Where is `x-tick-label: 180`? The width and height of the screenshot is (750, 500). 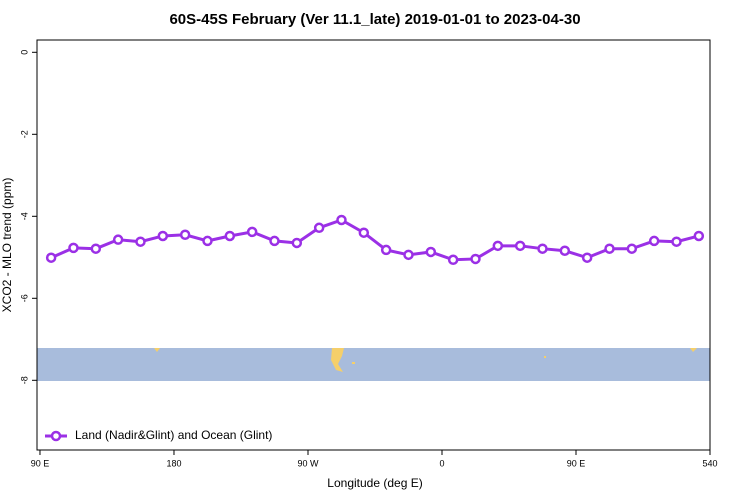 x-tick-label: 180 is located at coordinates (173, 463).